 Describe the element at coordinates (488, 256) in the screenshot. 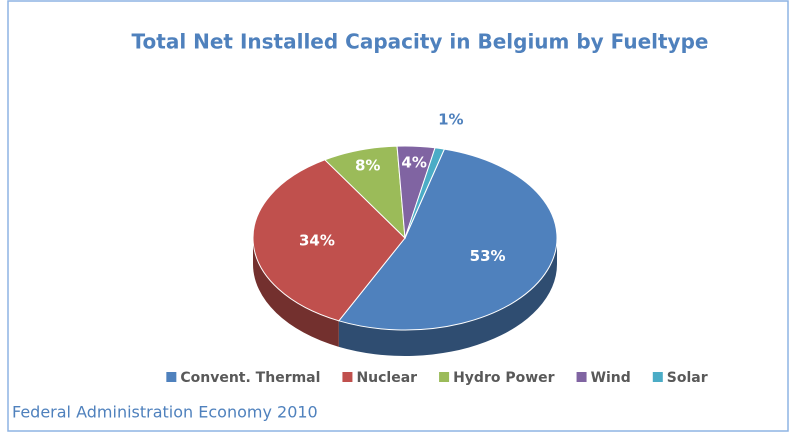

I see `data-label: 53%` at that location.